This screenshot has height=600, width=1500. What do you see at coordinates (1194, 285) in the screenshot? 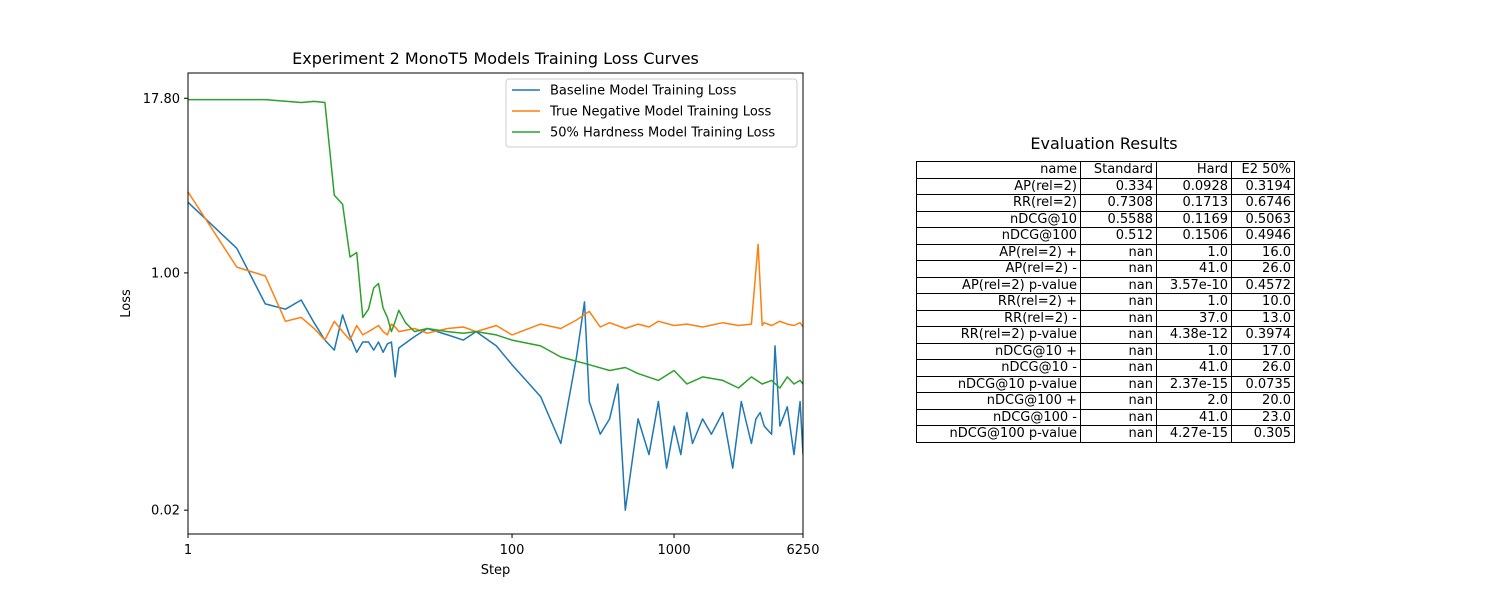
I see `table-cell: 3.57e-10` at bounding box center [1194, 285].